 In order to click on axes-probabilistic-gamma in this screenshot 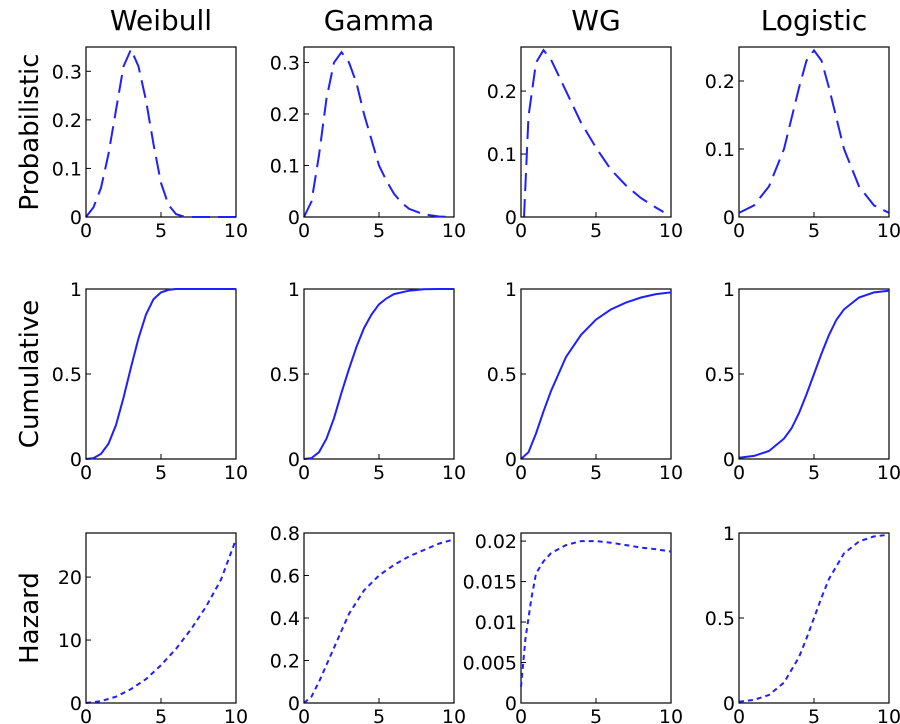, I will do `click(379, 132)`.